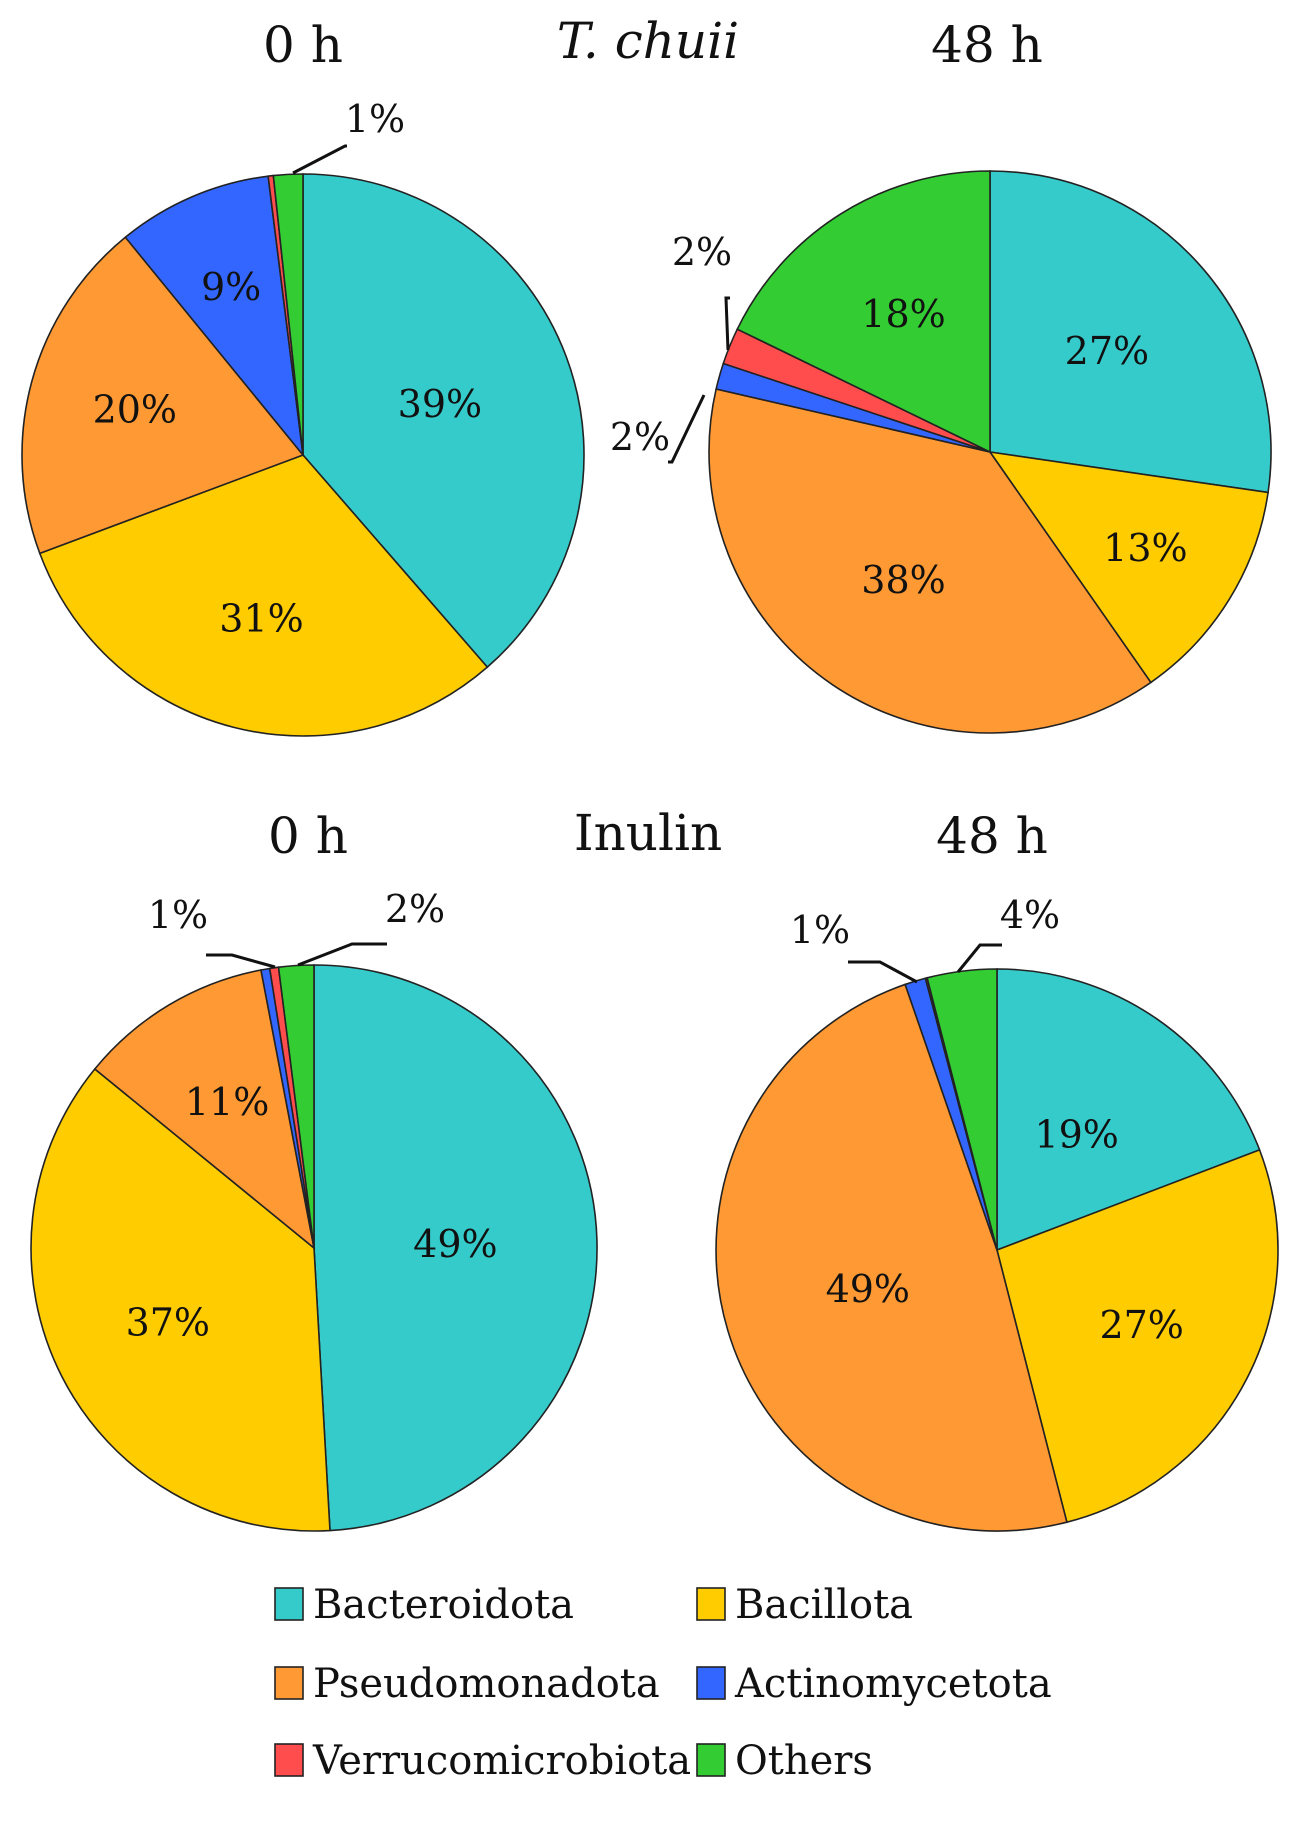 This screenshot has height=1822, width=1307. I want to click on legend-swatch-bacteroidota, so click(289, 1604).